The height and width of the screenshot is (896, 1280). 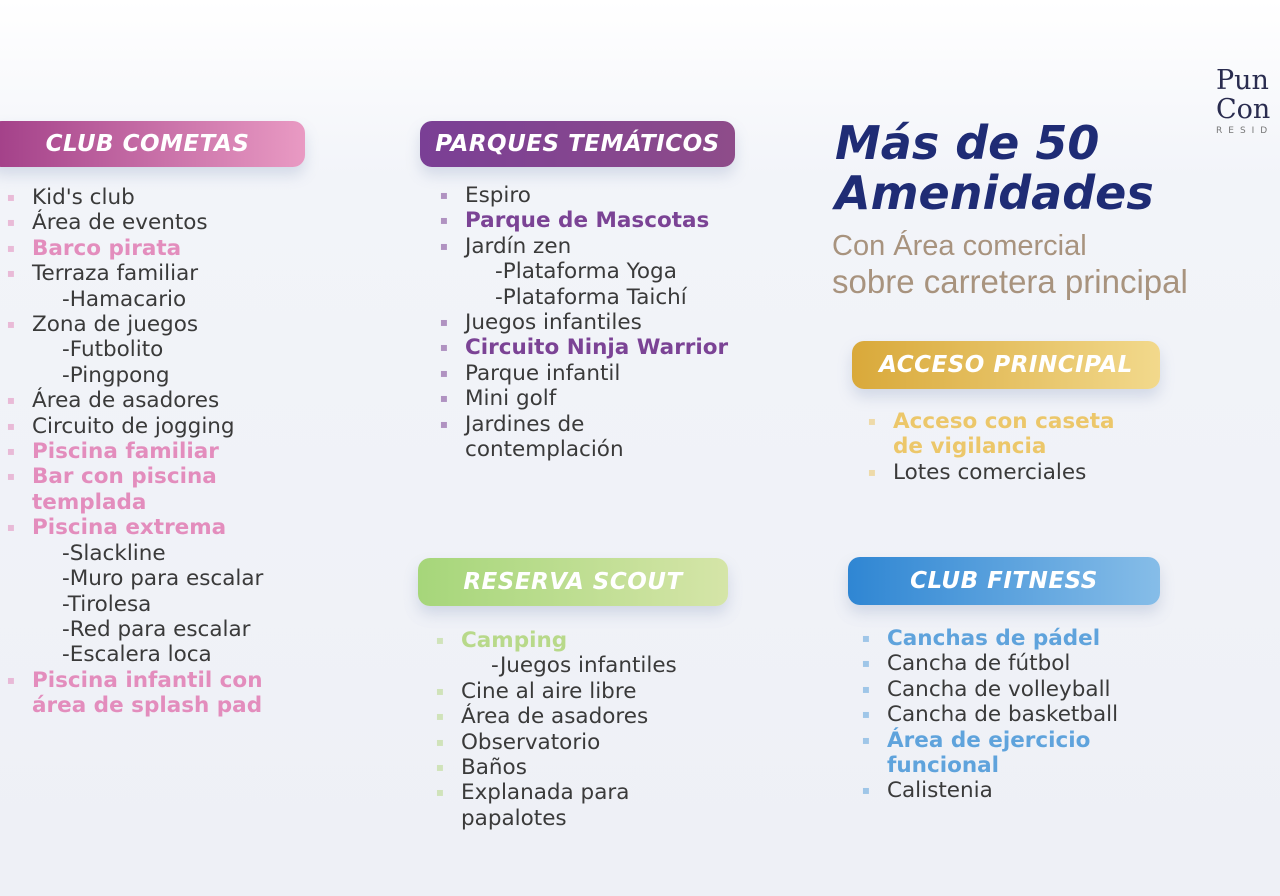 I want to click on list-item: ▪ Área de eventos, so click(x=135, y=223).